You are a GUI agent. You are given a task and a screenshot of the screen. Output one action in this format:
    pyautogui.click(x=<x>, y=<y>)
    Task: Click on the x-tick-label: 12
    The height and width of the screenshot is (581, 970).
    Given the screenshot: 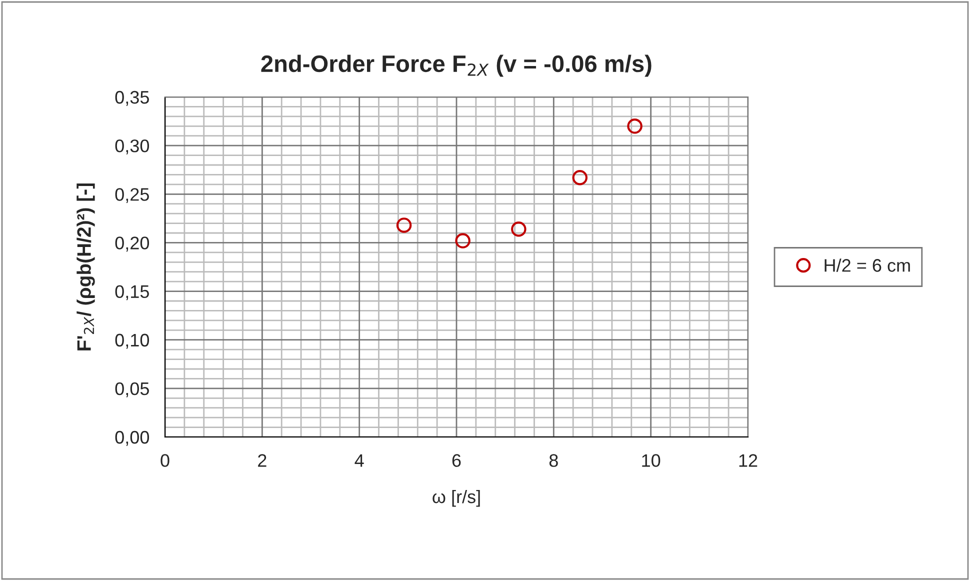 What is the action you would take?
    pyautogui.click(x=748, y=460)
    